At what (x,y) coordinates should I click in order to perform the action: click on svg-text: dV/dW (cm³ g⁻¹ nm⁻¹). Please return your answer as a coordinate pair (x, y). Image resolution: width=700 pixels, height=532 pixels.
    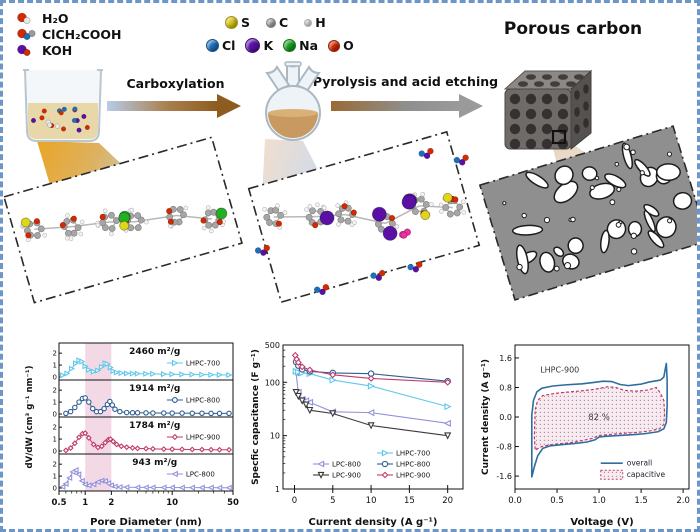
    Looking at the image, I should click on (30, 416).